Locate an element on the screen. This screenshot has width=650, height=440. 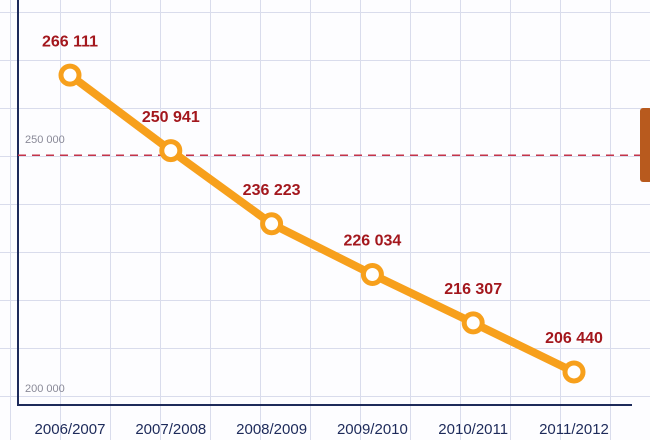
value-label: 216 307 is located at coordinates (473, 289).